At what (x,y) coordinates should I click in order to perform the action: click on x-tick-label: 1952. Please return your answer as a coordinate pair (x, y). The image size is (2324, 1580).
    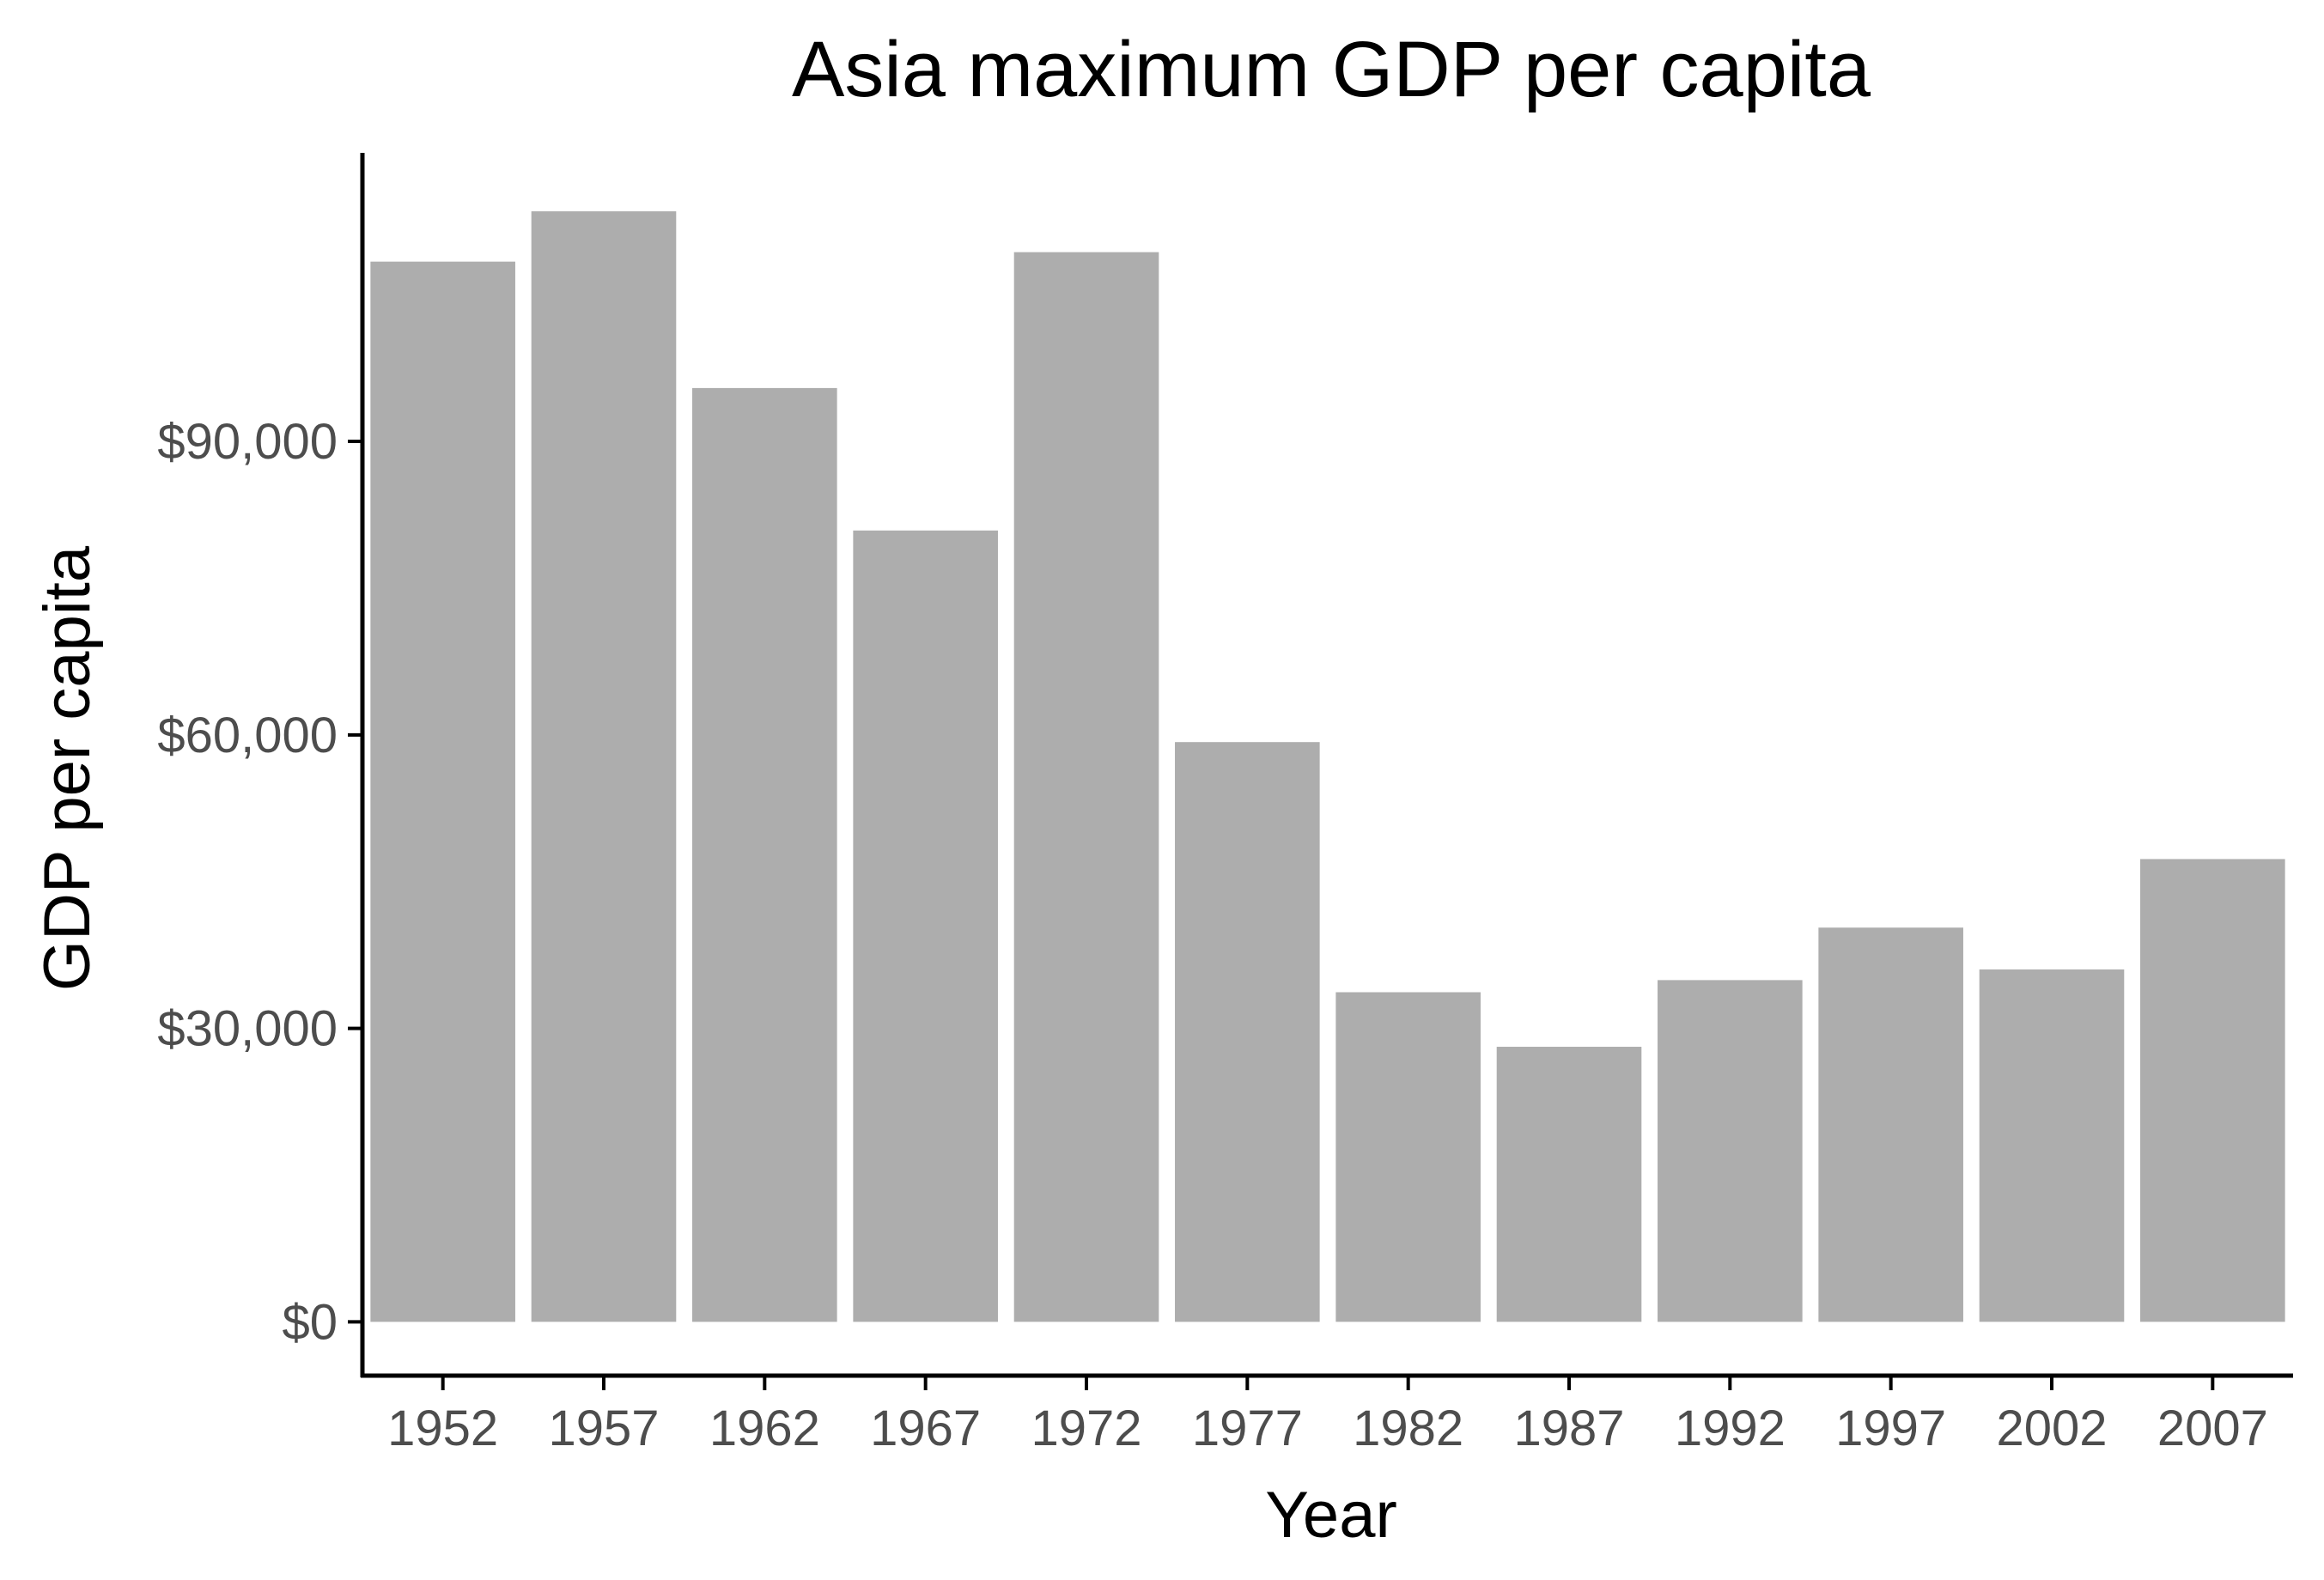
    Looking at the image, I should click on (443, 1428).